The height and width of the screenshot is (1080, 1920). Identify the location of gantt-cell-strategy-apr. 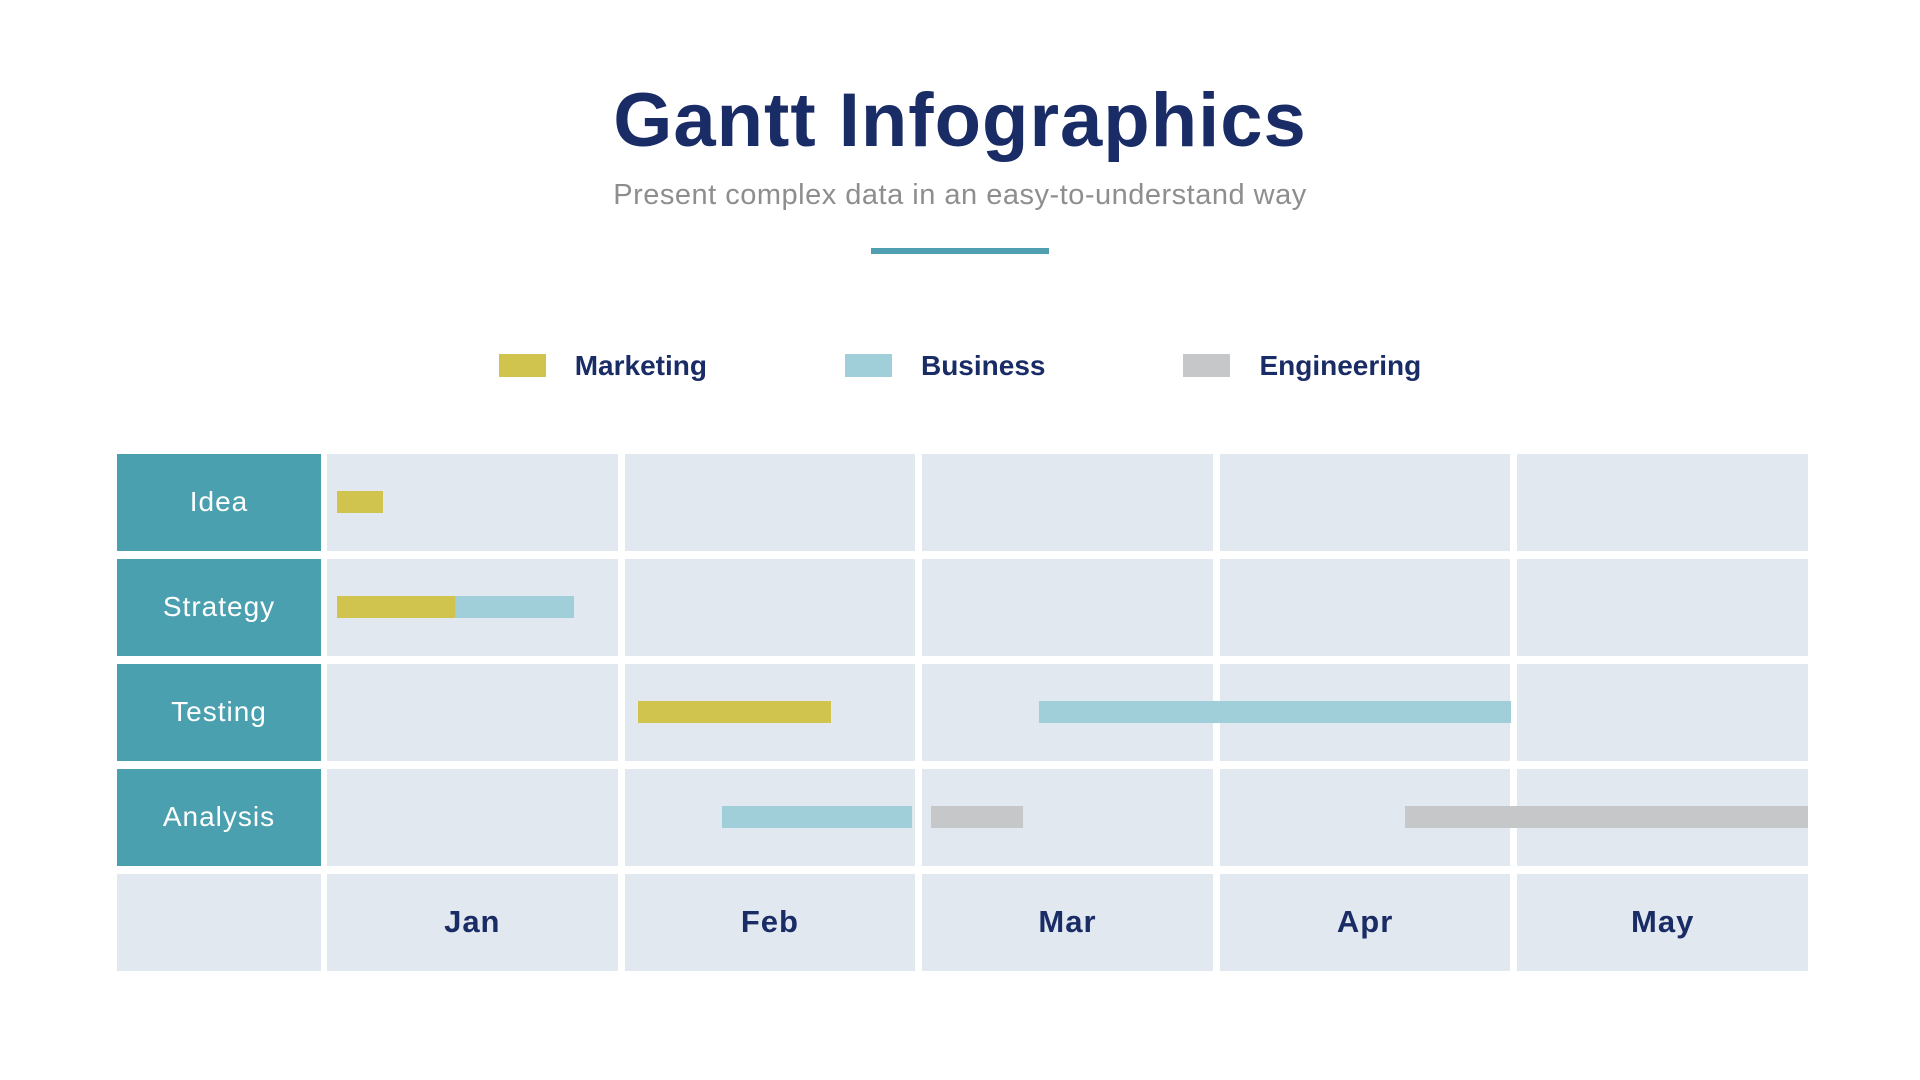
(1365, 607).